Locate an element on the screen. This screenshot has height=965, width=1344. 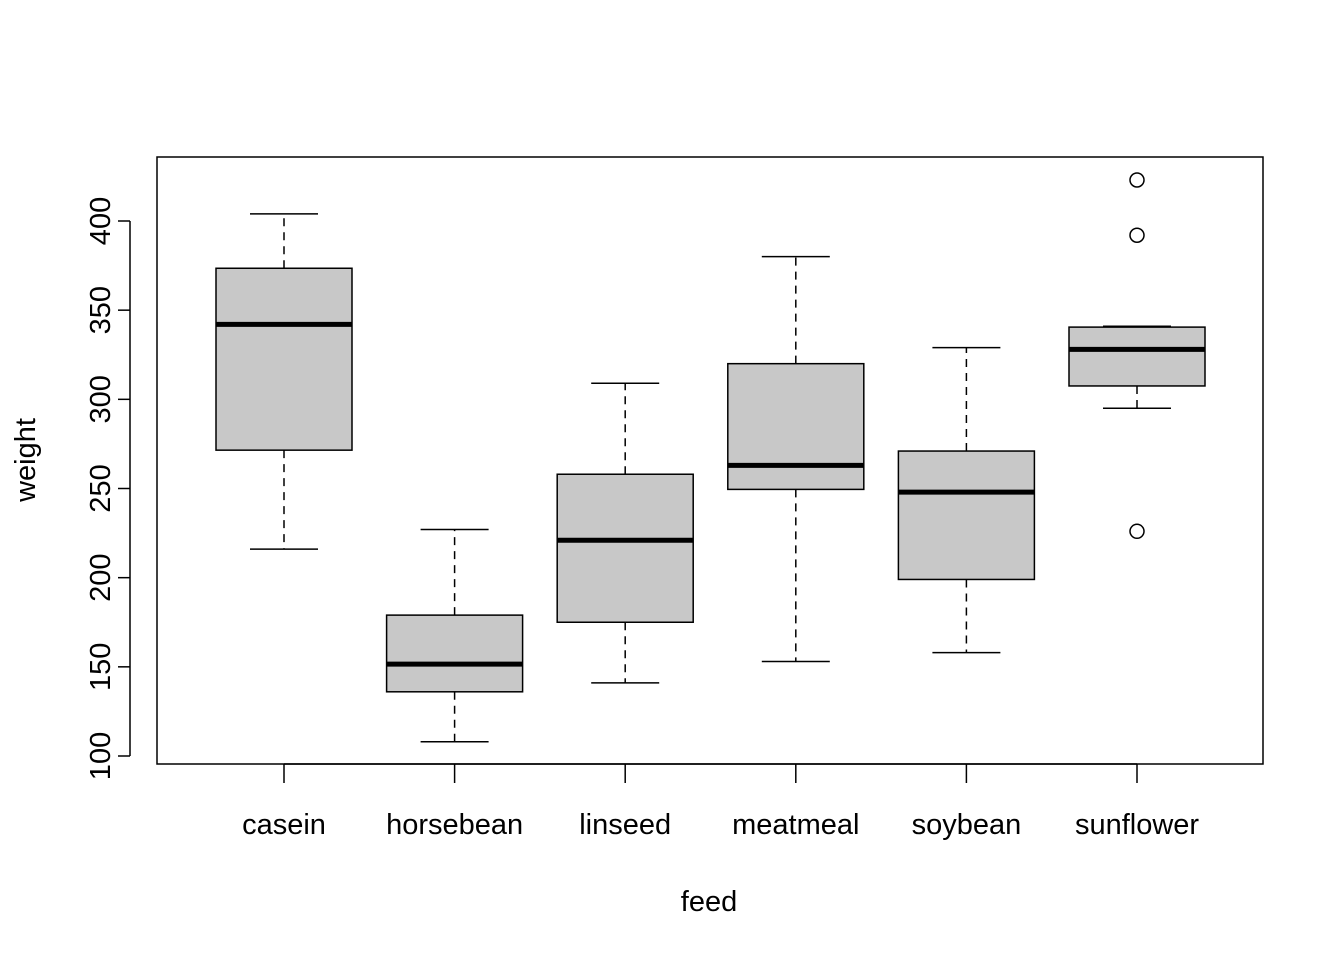
x-tick-label: soybean is located at coordinates (967, 825).